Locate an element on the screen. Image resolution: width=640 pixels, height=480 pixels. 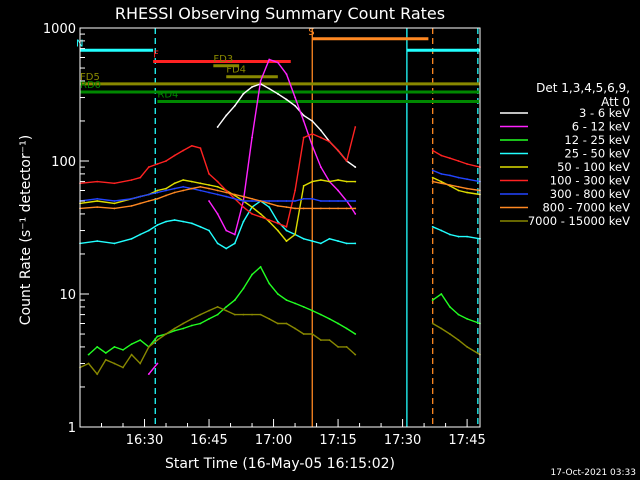
x-tick-label: 17:15 is located at coordinates (337, 440).